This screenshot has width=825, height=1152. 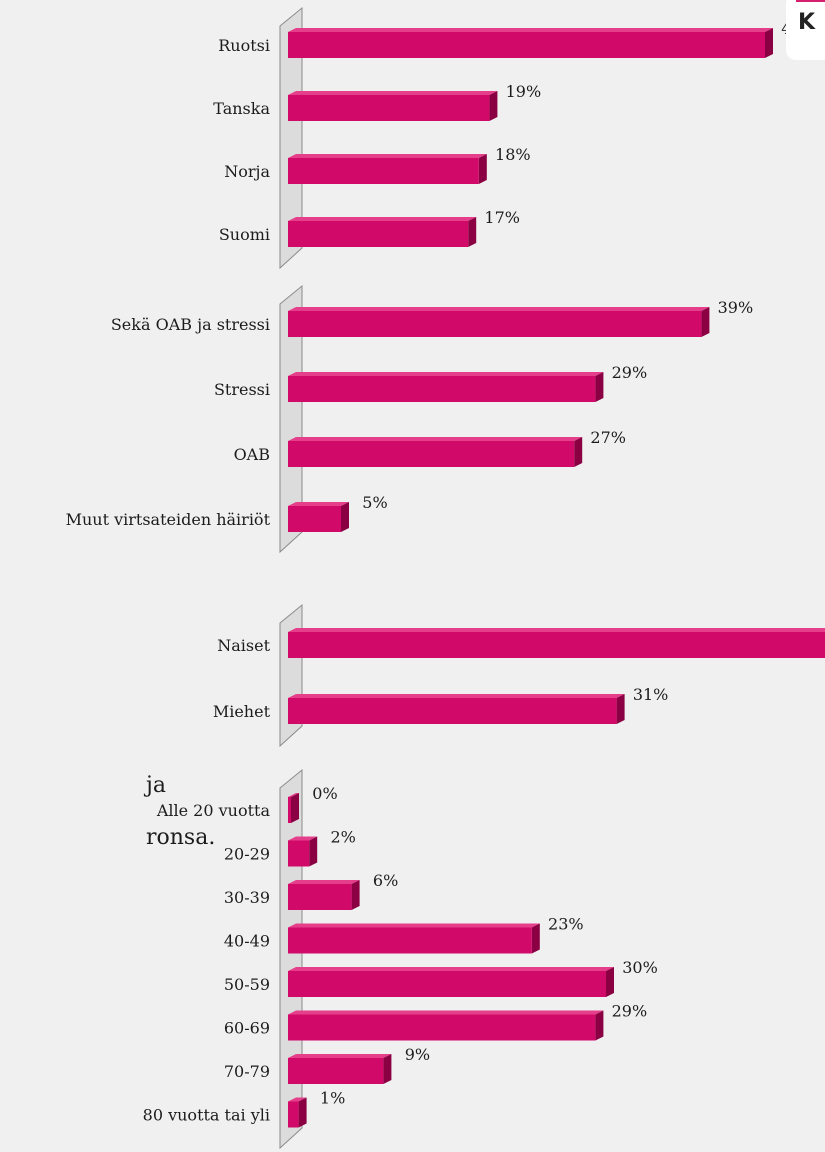 I want to click on category-label: Muut virtsateiden häiriöt, so click(x=168, y=519).